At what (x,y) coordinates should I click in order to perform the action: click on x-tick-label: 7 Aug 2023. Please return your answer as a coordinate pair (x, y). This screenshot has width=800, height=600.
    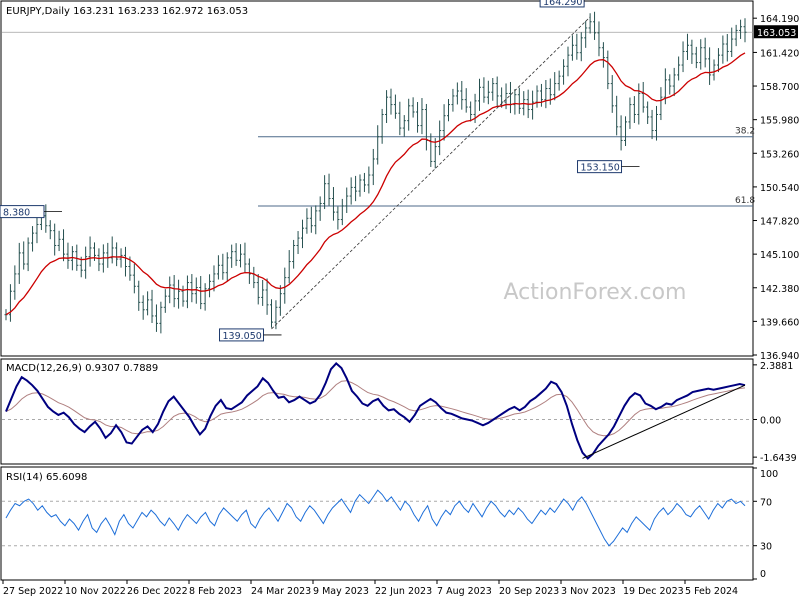
    Looking at the image, I should click on (464, 591).